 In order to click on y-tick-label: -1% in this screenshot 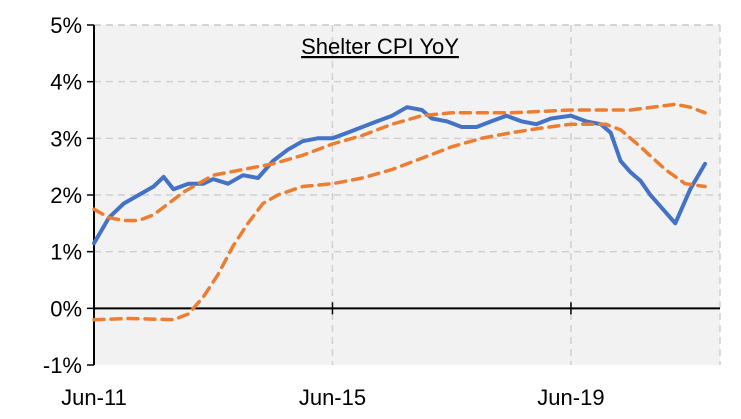, I will do `click(62, 365)`.